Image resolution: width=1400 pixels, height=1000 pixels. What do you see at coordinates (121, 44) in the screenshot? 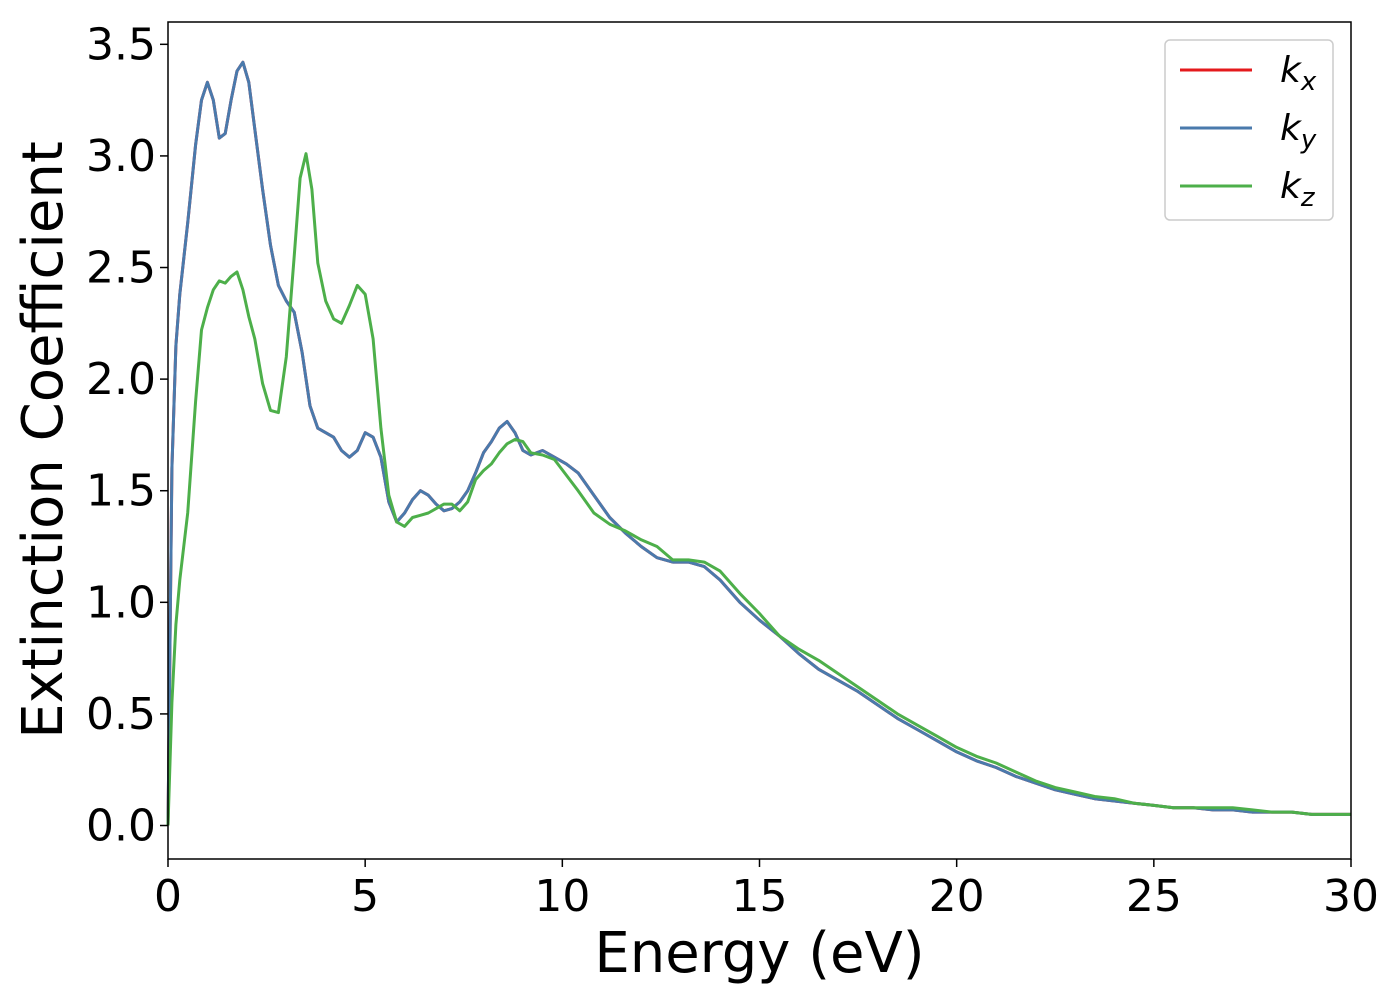
I see `y-tick-label: 3.5` at bounding box center [121, 44].